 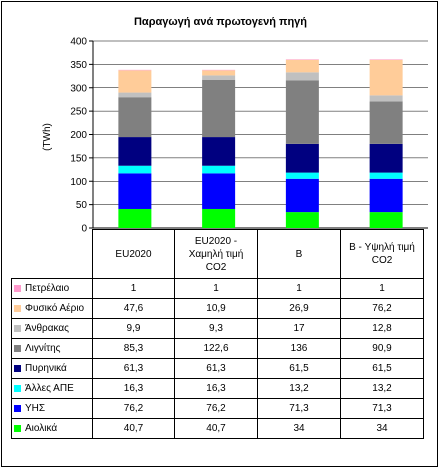 I want to click on legend-entry: Πετρέλαιο, so click(x=52, y=288).